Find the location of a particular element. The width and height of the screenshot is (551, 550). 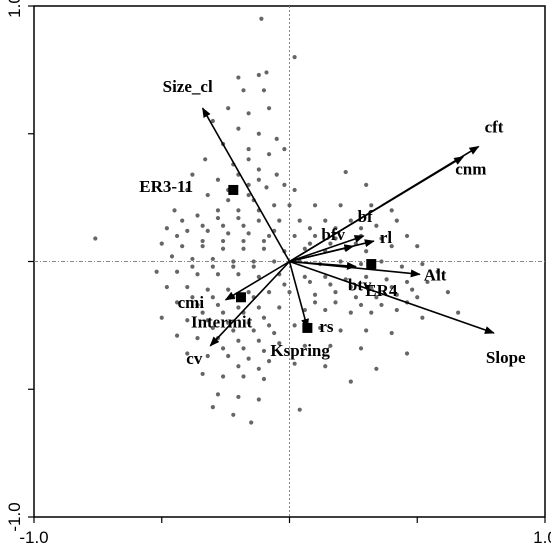

label-btv: btv is located at coordinates (360, 285).